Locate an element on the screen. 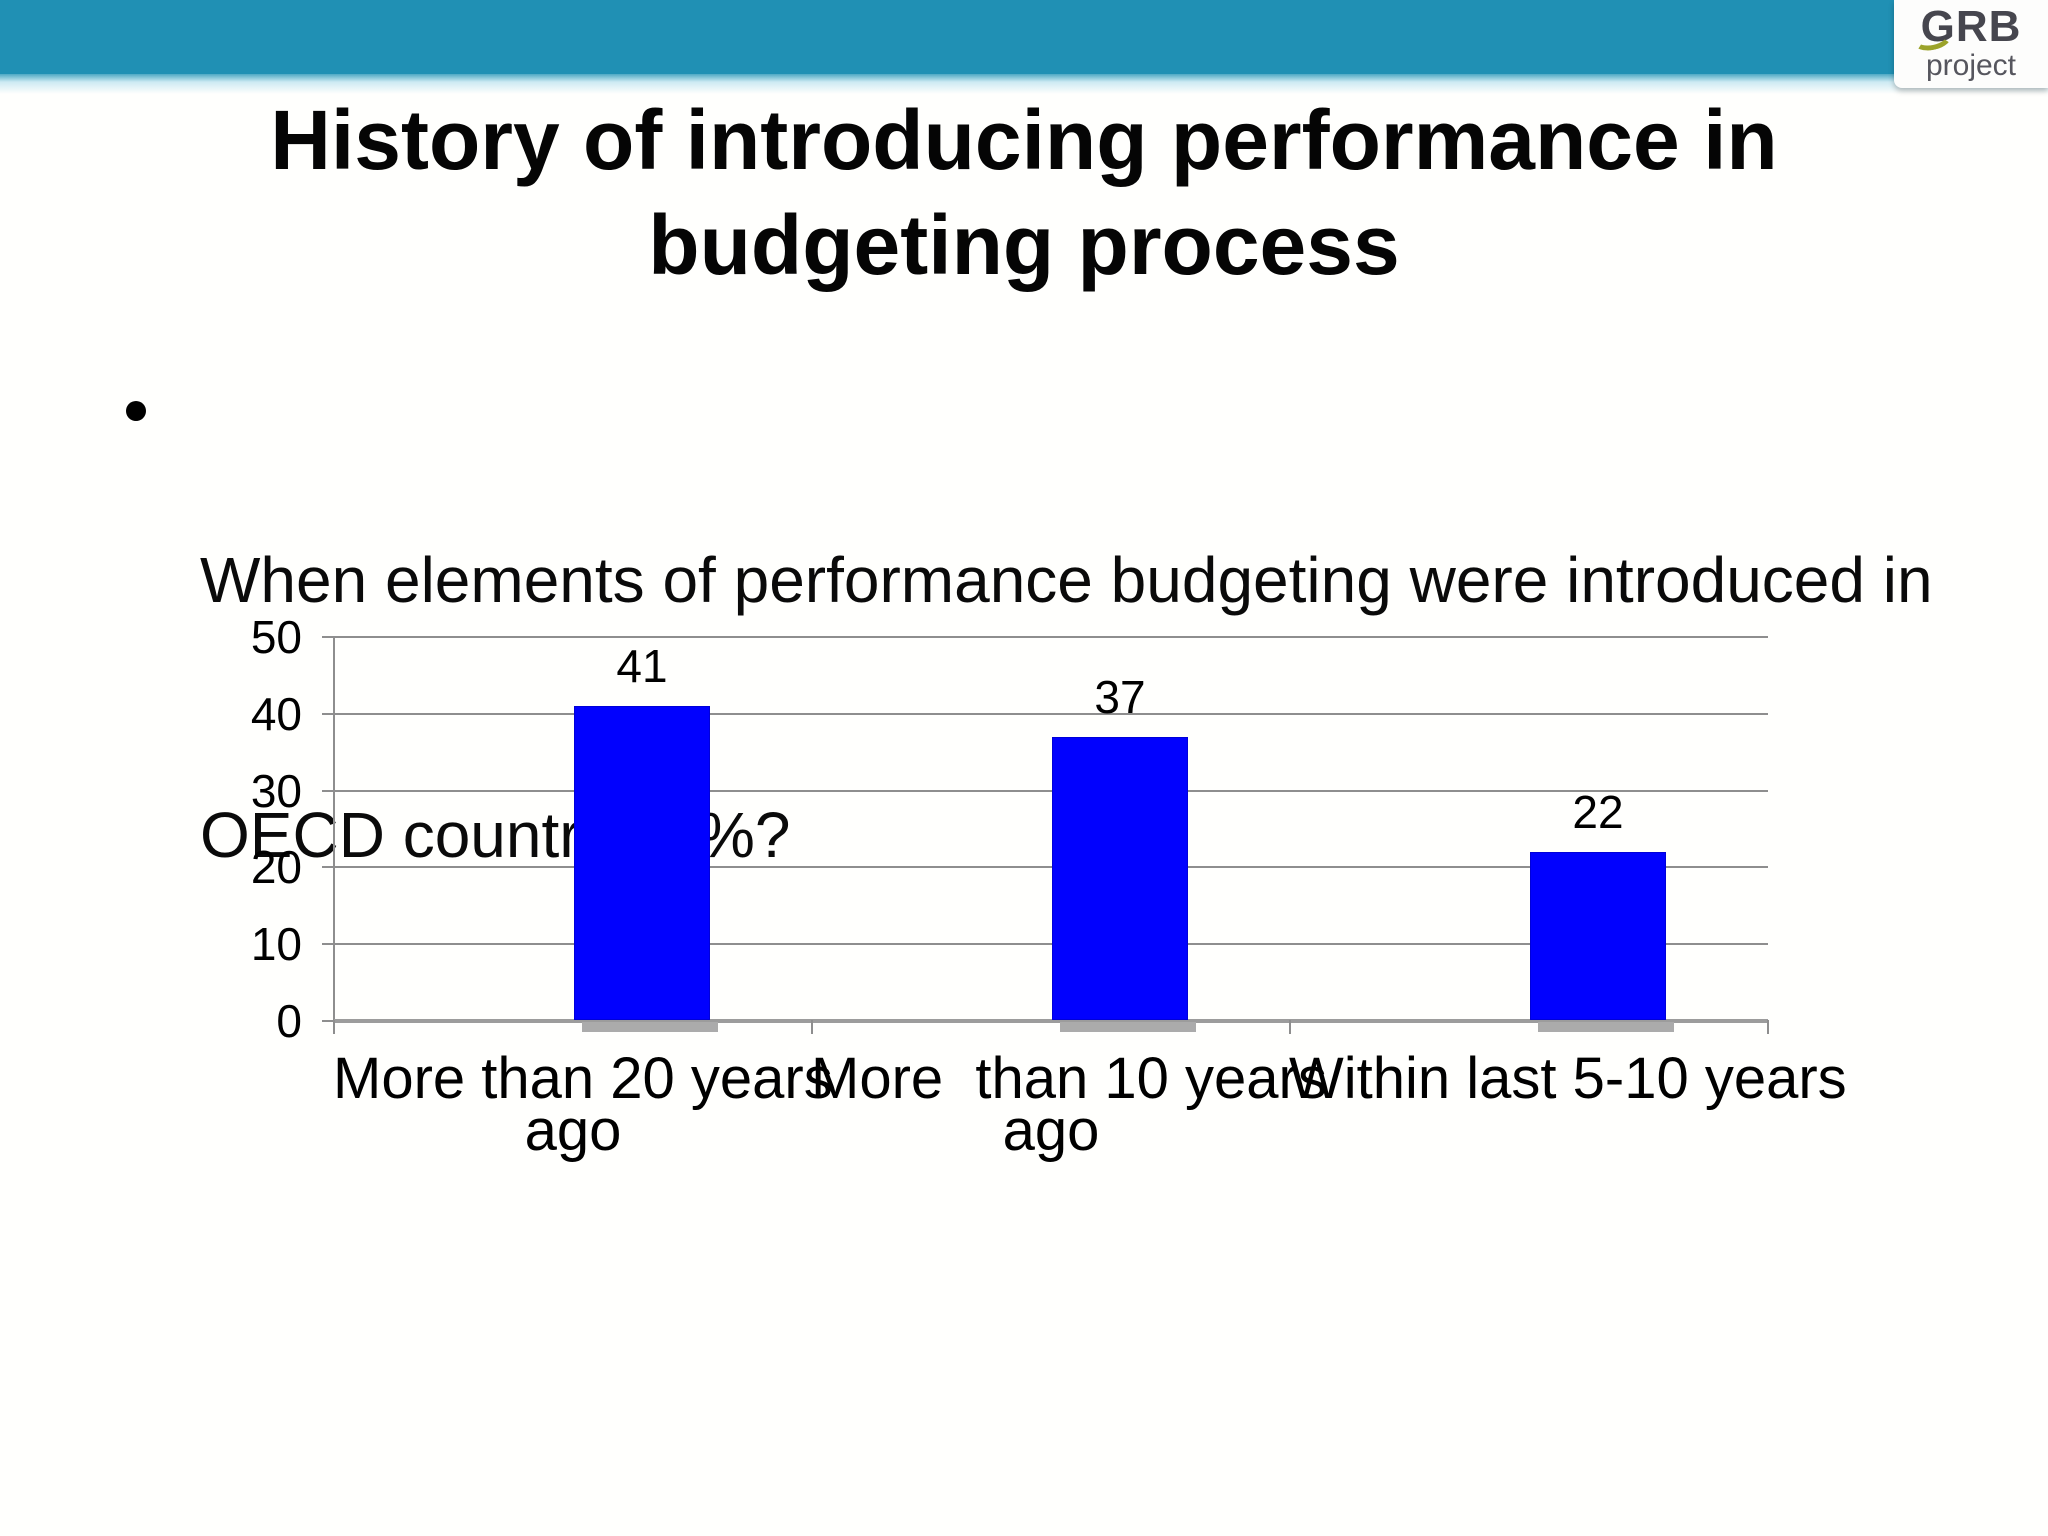 Image resolution: width=2048 pixels, height=1536 pixels. x-category-label: More than 20 years ago is located at coordinates (583, 1104).